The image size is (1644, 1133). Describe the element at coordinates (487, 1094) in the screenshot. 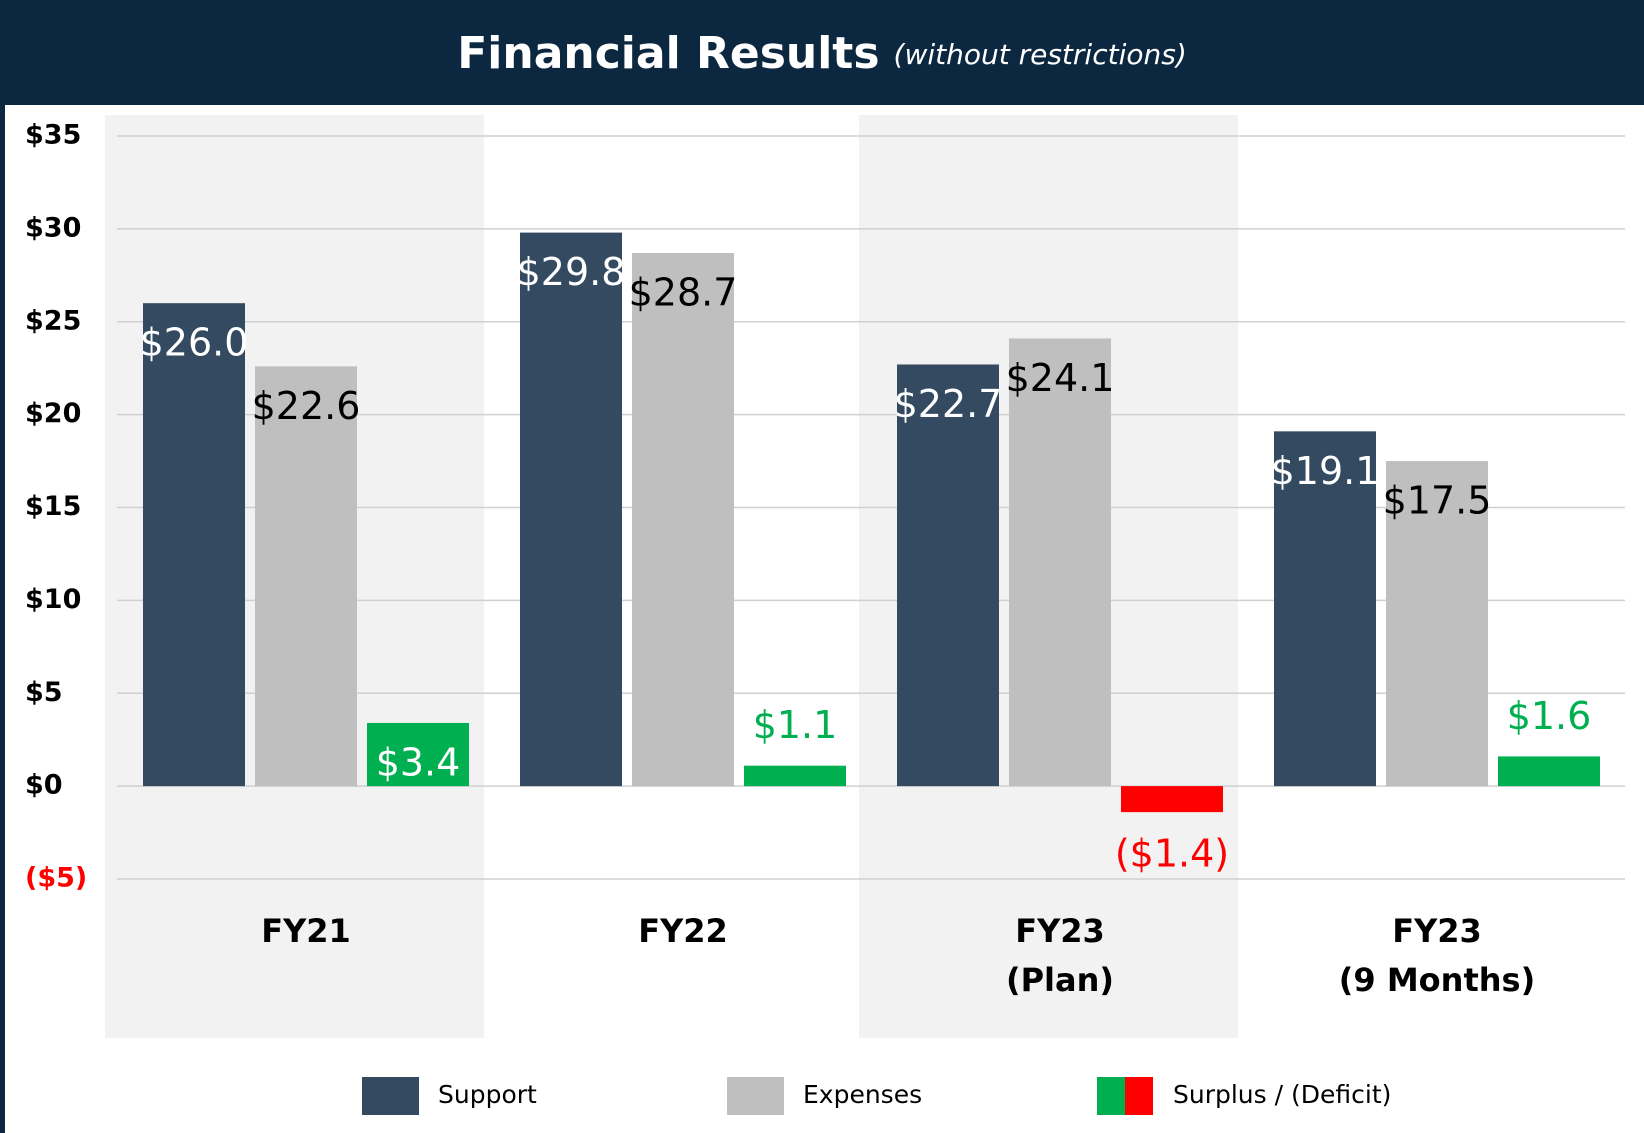

I see `legend-label: Support` at that location.